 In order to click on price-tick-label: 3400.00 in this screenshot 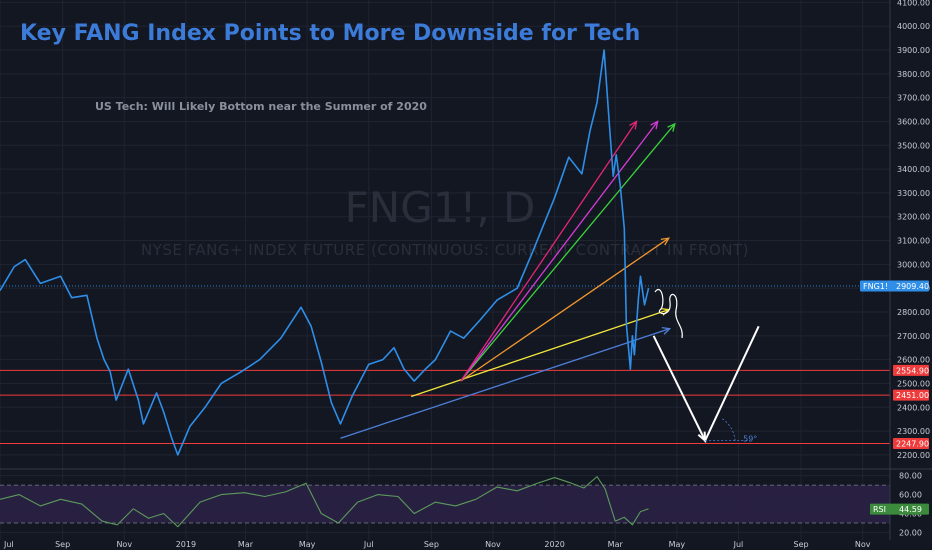, I will do `click(913, 169)`.